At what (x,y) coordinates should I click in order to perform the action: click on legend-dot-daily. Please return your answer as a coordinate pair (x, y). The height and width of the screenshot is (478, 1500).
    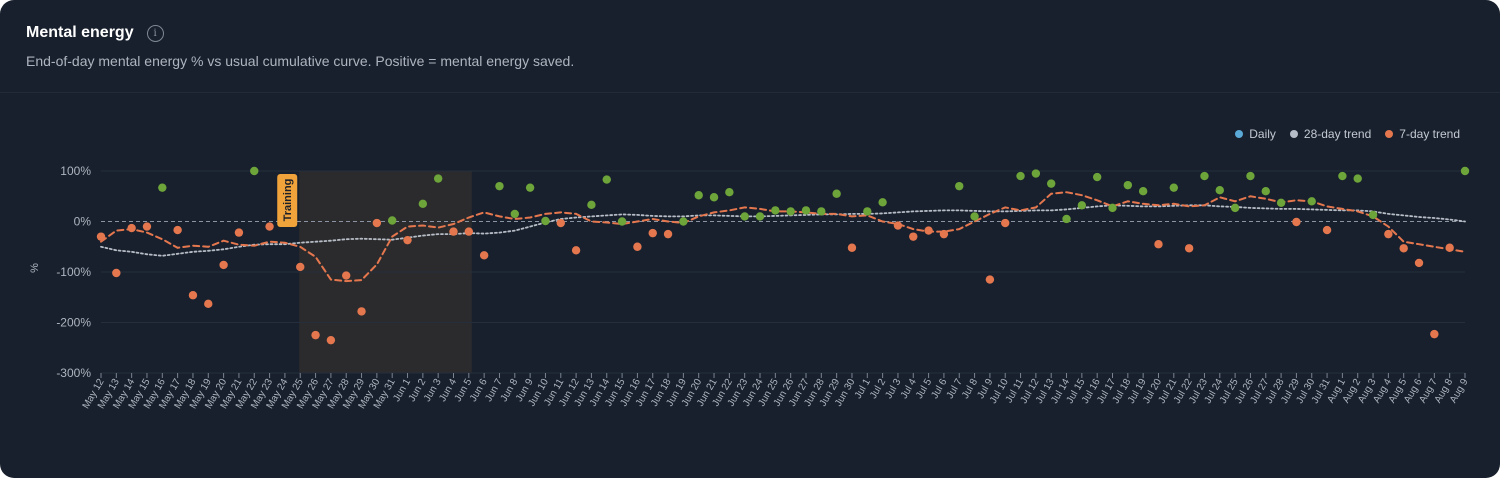
    Looking at the image, I should click on (1239, 134).